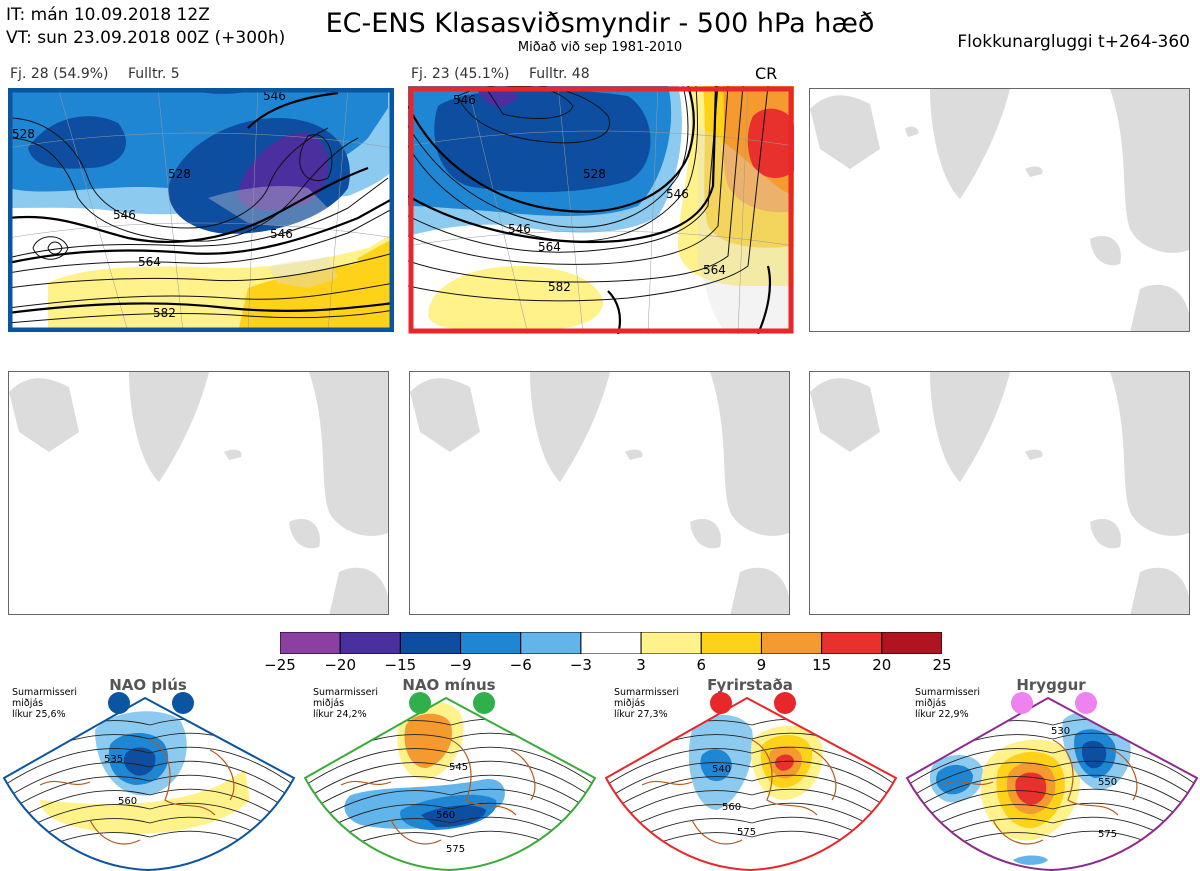 The image size is (1200, 871). What do you see at coordinates (580, 665) in the screenshot?
I see `colorbar-tick-label: −3` at bounding box center [580, 665].